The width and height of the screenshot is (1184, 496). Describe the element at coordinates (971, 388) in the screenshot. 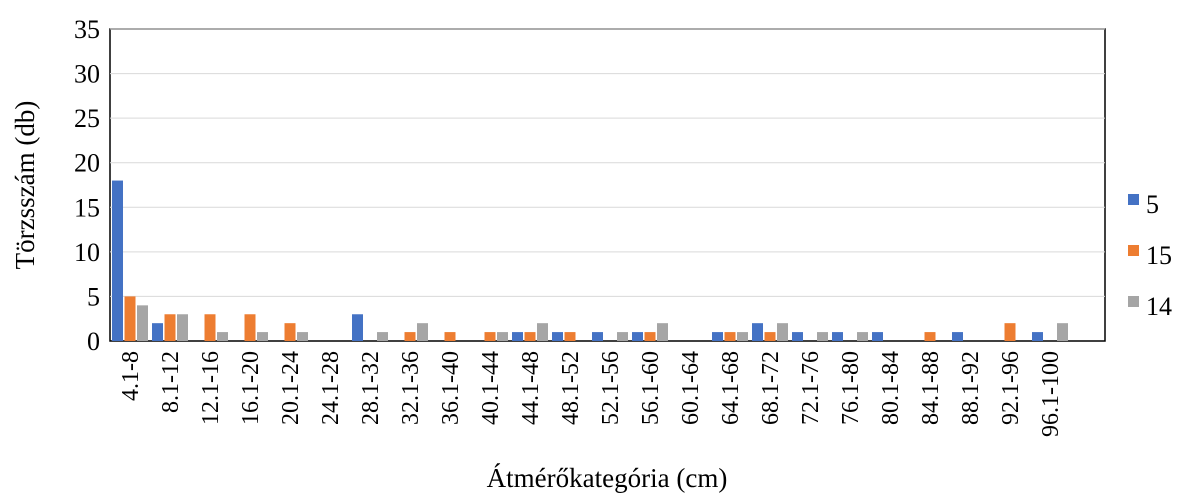

I see `x-tick-label: 88.1-92` at that location.